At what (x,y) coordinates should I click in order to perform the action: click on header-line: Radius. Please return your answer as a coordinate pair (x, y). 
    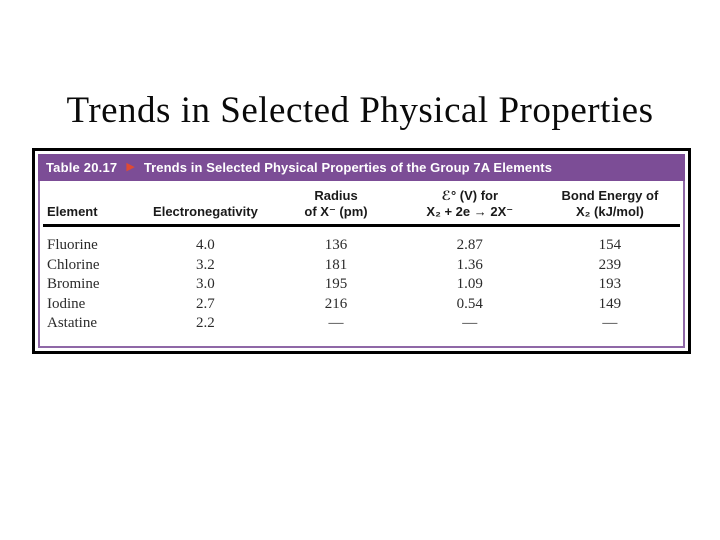
    Looking at the image, I should click on (336, 195).